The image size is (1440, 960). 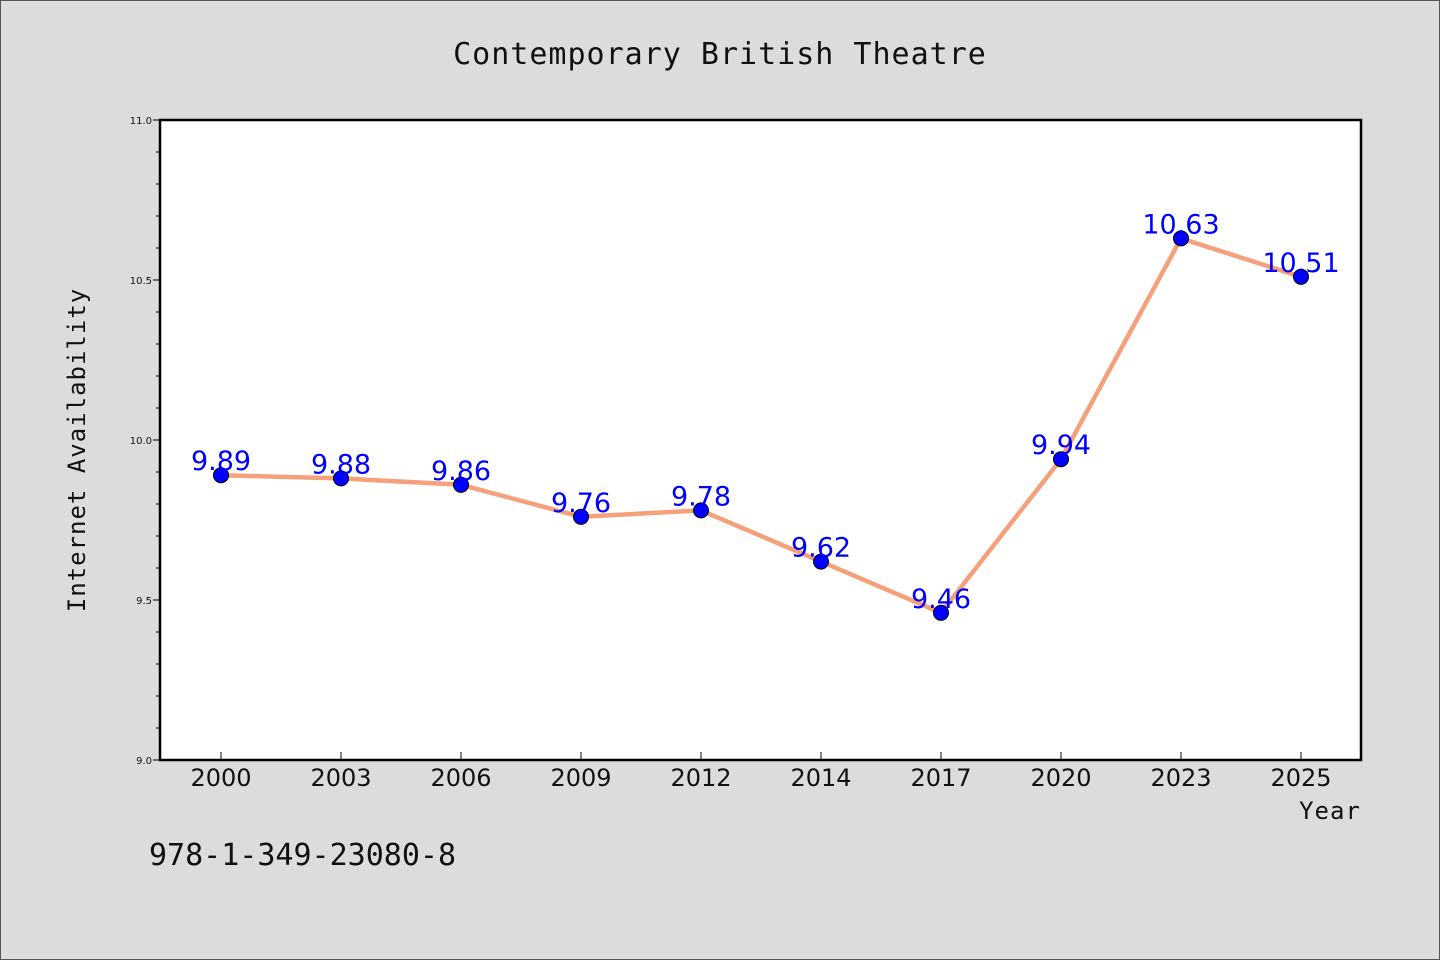 I want to click on data-label: 10.63, so click(x=1180, y=224).